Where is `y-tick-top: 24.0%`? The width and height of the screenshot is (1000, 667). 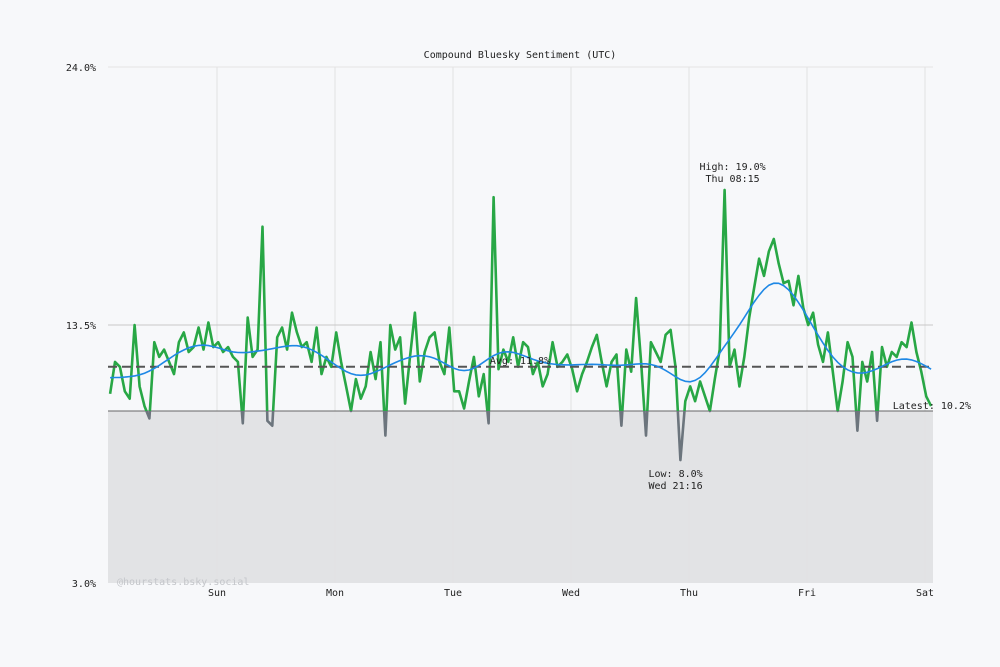
y-tick-top: 24.0% is located at coordinates (81, 68).